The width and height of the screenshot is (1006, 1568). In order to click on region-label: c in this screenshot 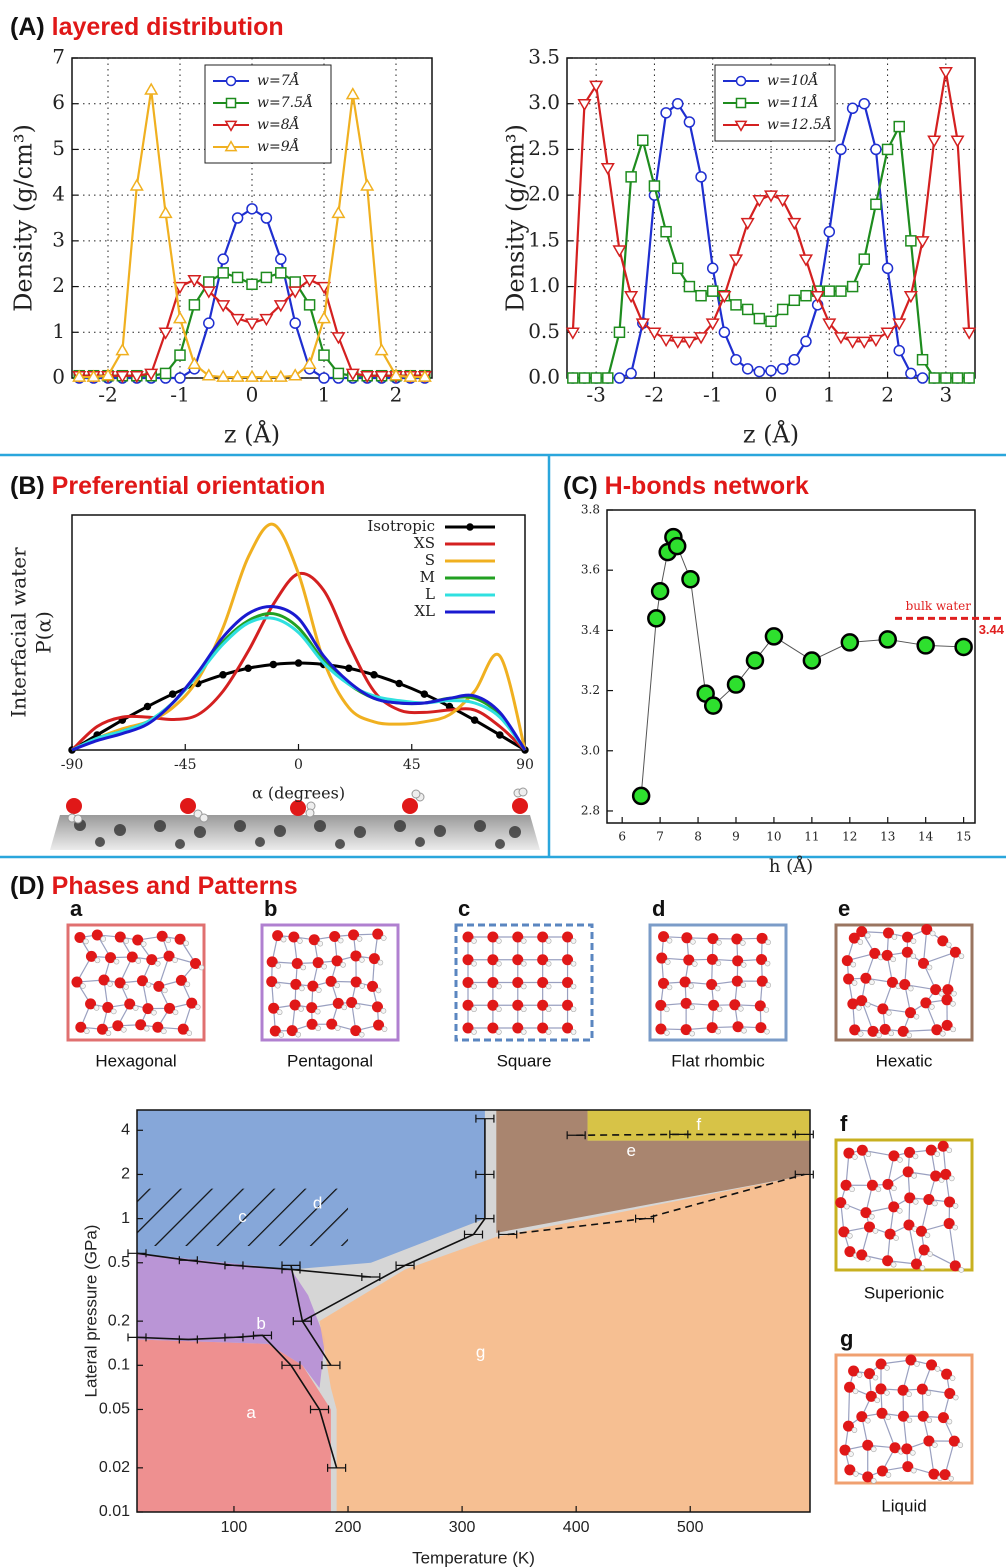, I will do `click(242, 1216)`.